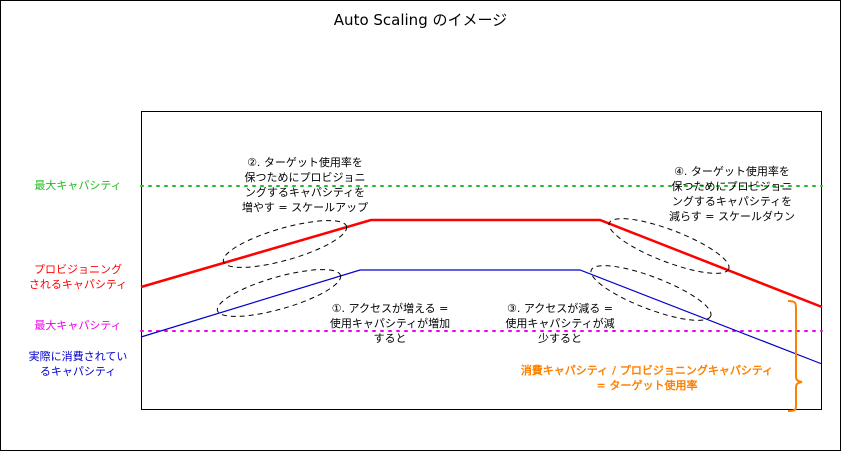 The width and height of the screenshot is (841, 451). What do you see at coordinates (795, 356) in the screenshot?
I see `ratio-brace` at bounding box center [795, 356].